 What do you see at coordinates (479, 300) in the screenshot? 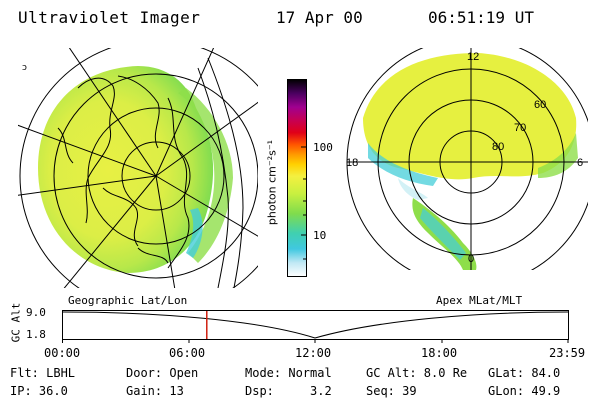
I see `magnetic-caption: Apex MLat/MLT` at bounding box center [479, 300].